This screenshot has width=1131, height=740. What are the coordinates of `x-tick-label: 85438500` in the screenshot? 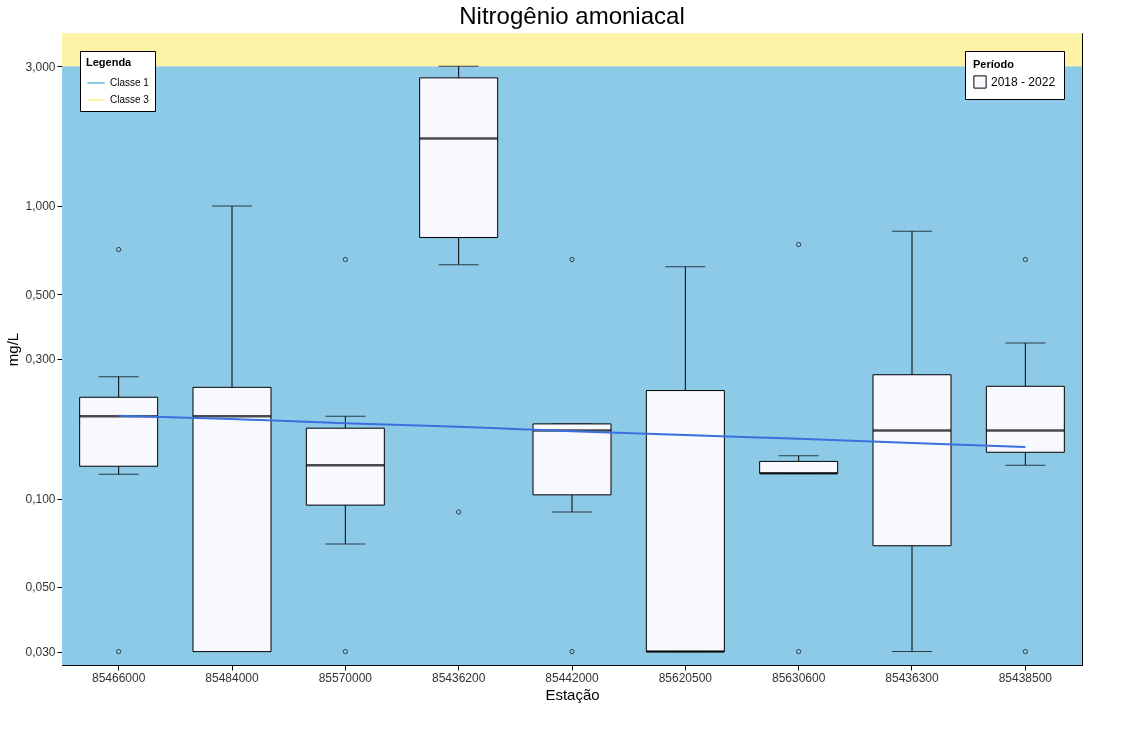 It's located at (1025, 677).